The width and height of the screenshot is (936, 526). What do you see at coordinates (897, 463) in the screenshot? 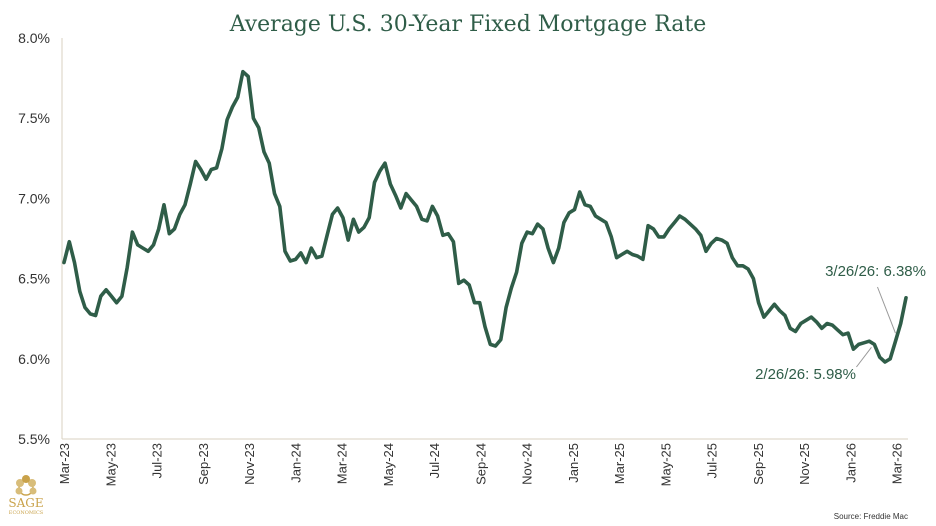
I see `x-tick-label: Mar-26` at bounding box center [897, 463].